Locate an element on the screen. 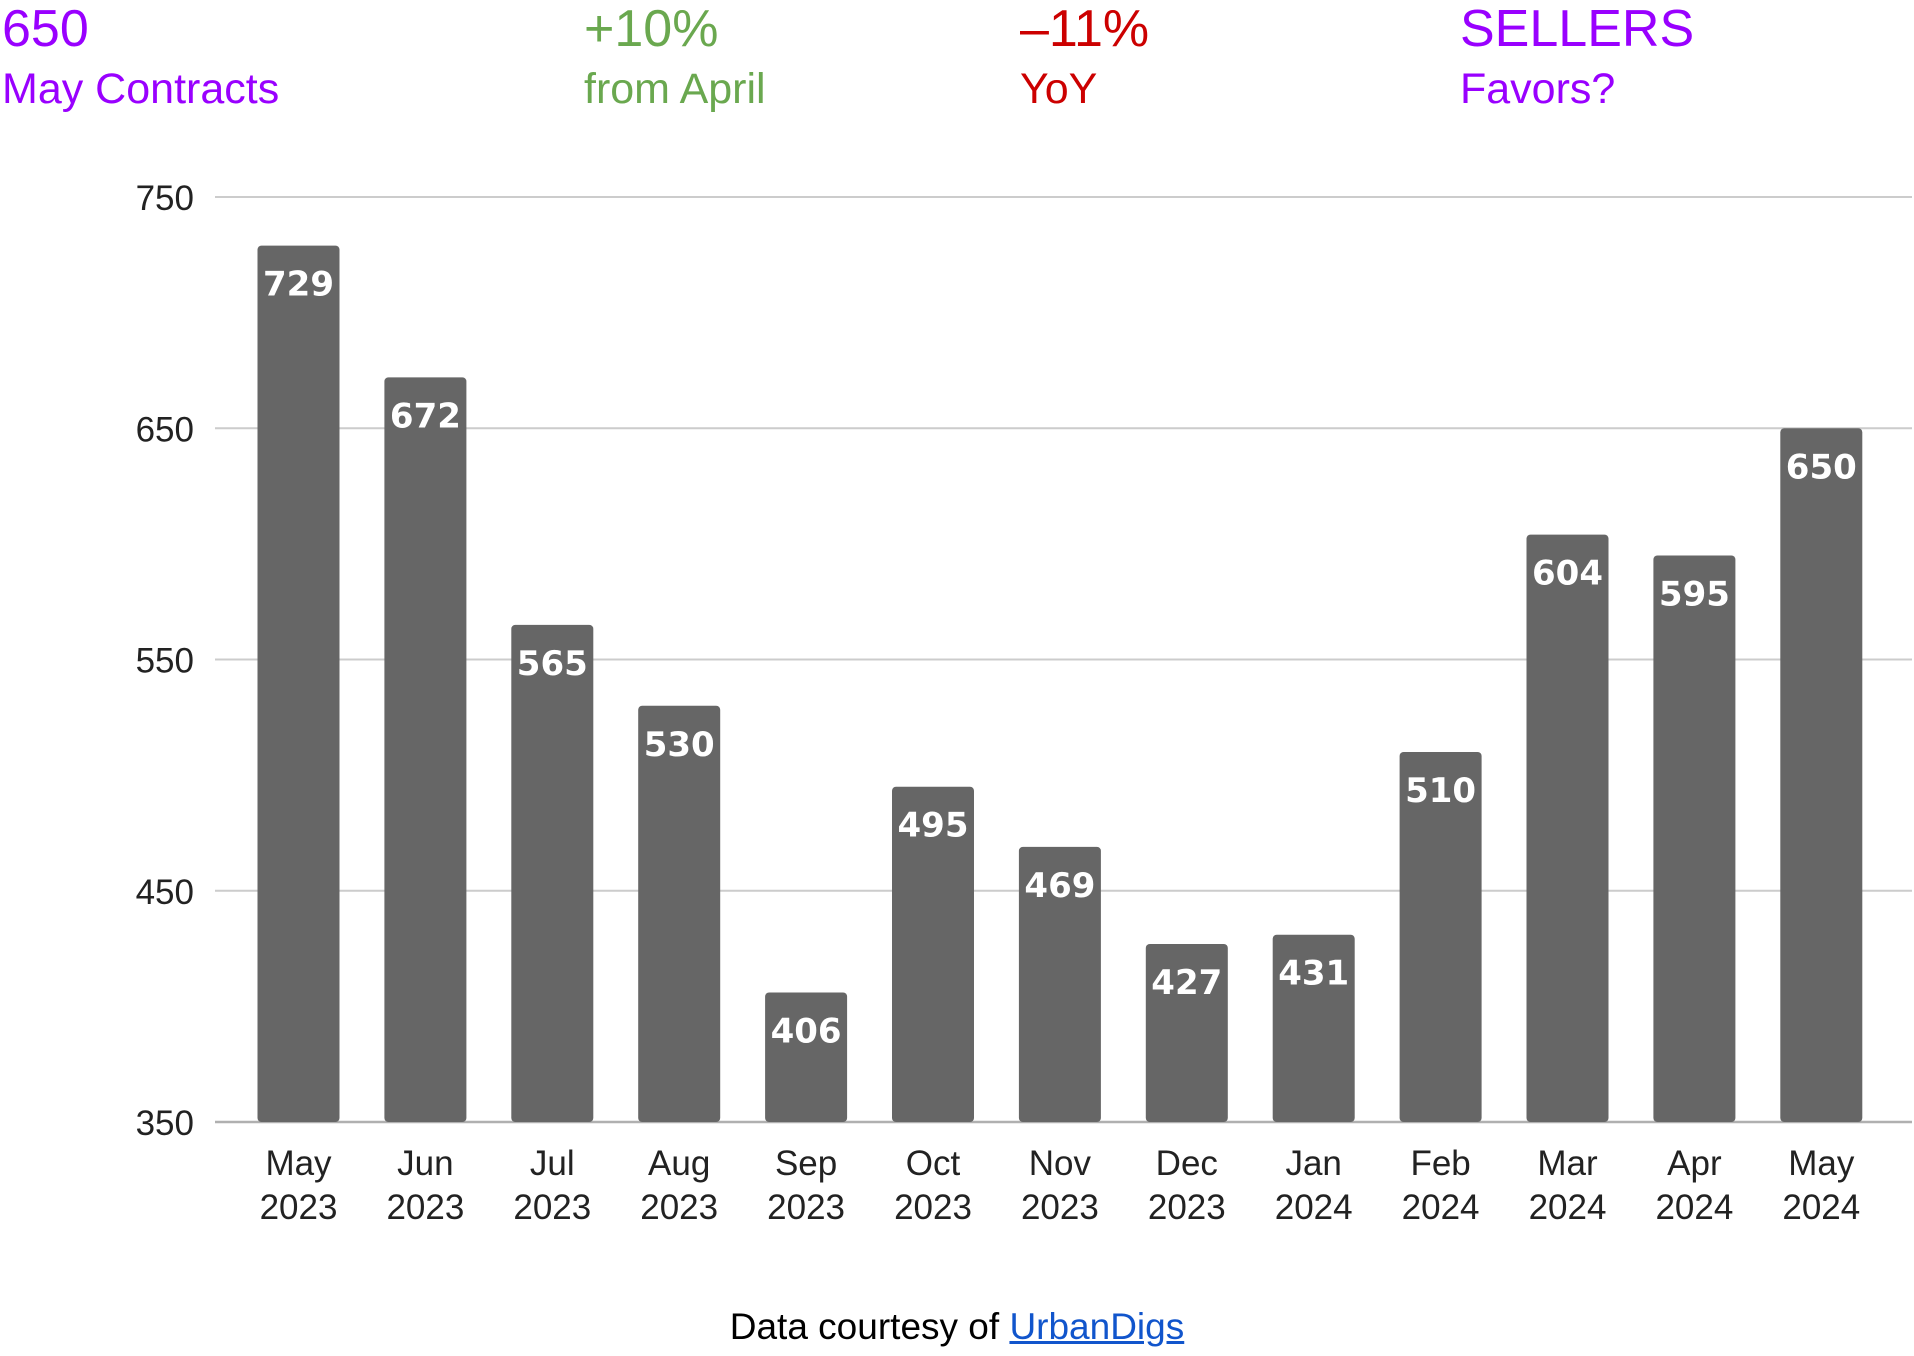  y-tick-label: 650 is located at coordinates (165, 429).